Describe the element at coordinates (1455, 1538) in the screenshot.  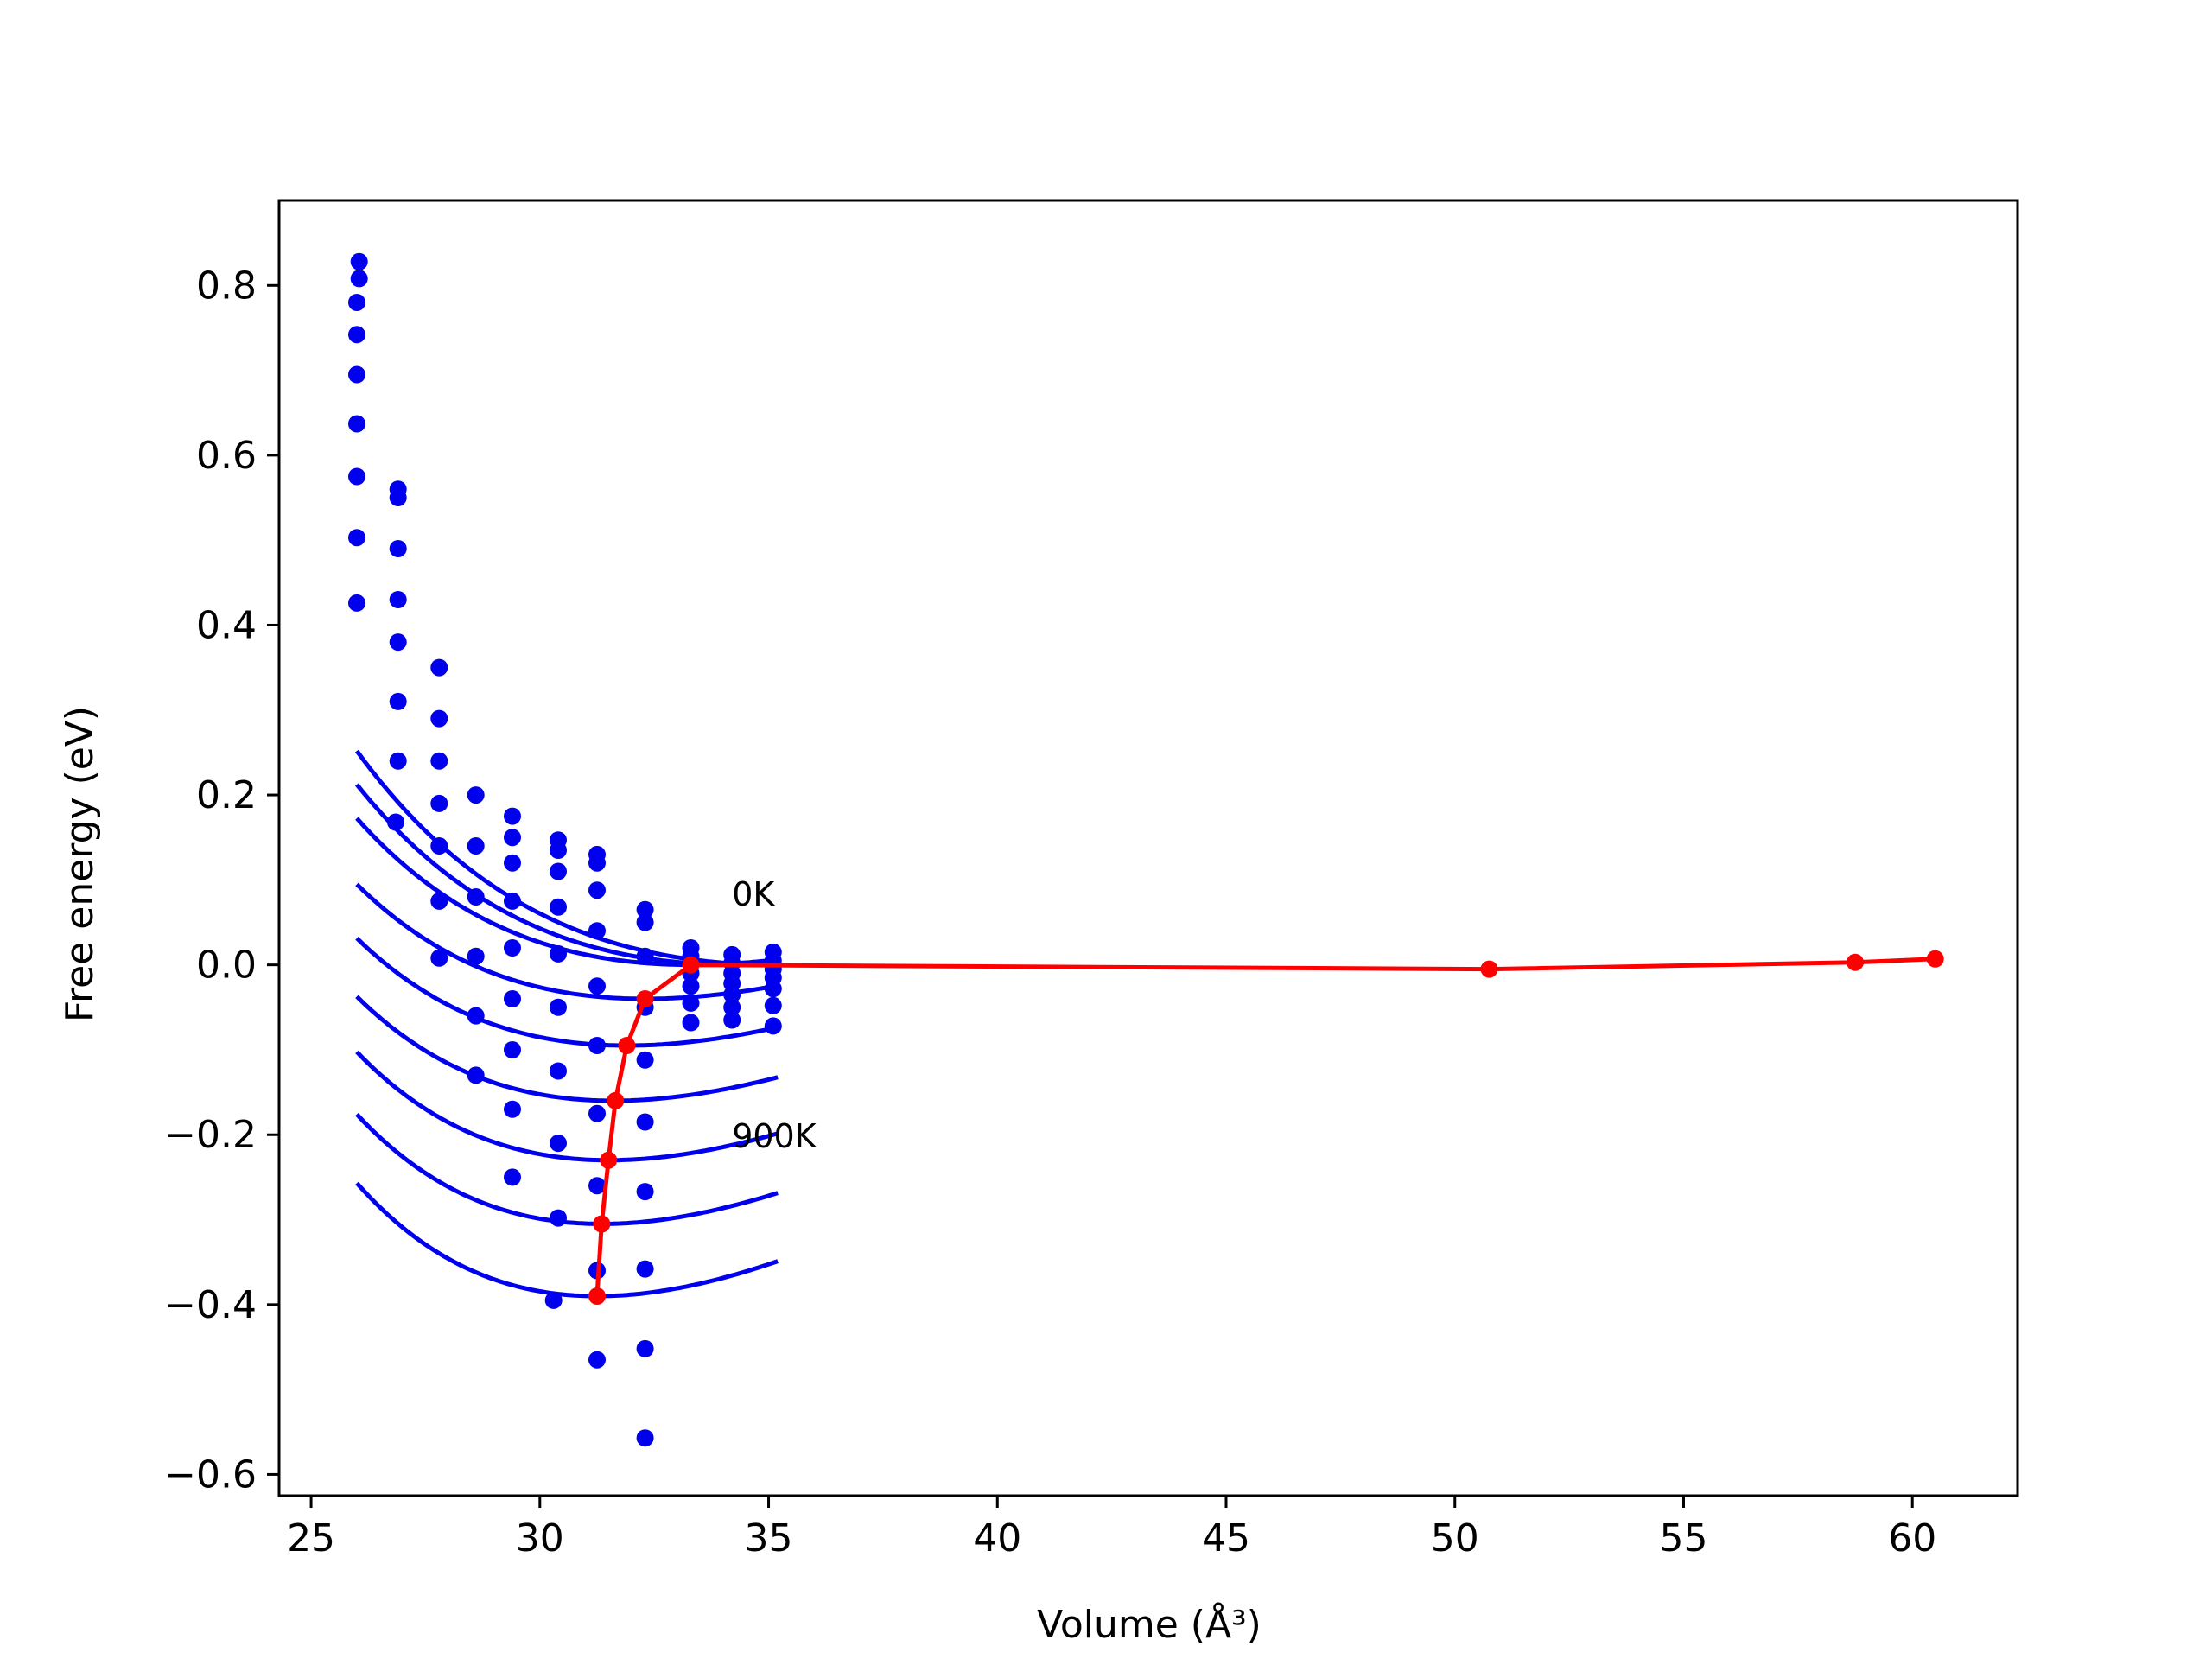
I see `x-tick-label: 50` at that location.